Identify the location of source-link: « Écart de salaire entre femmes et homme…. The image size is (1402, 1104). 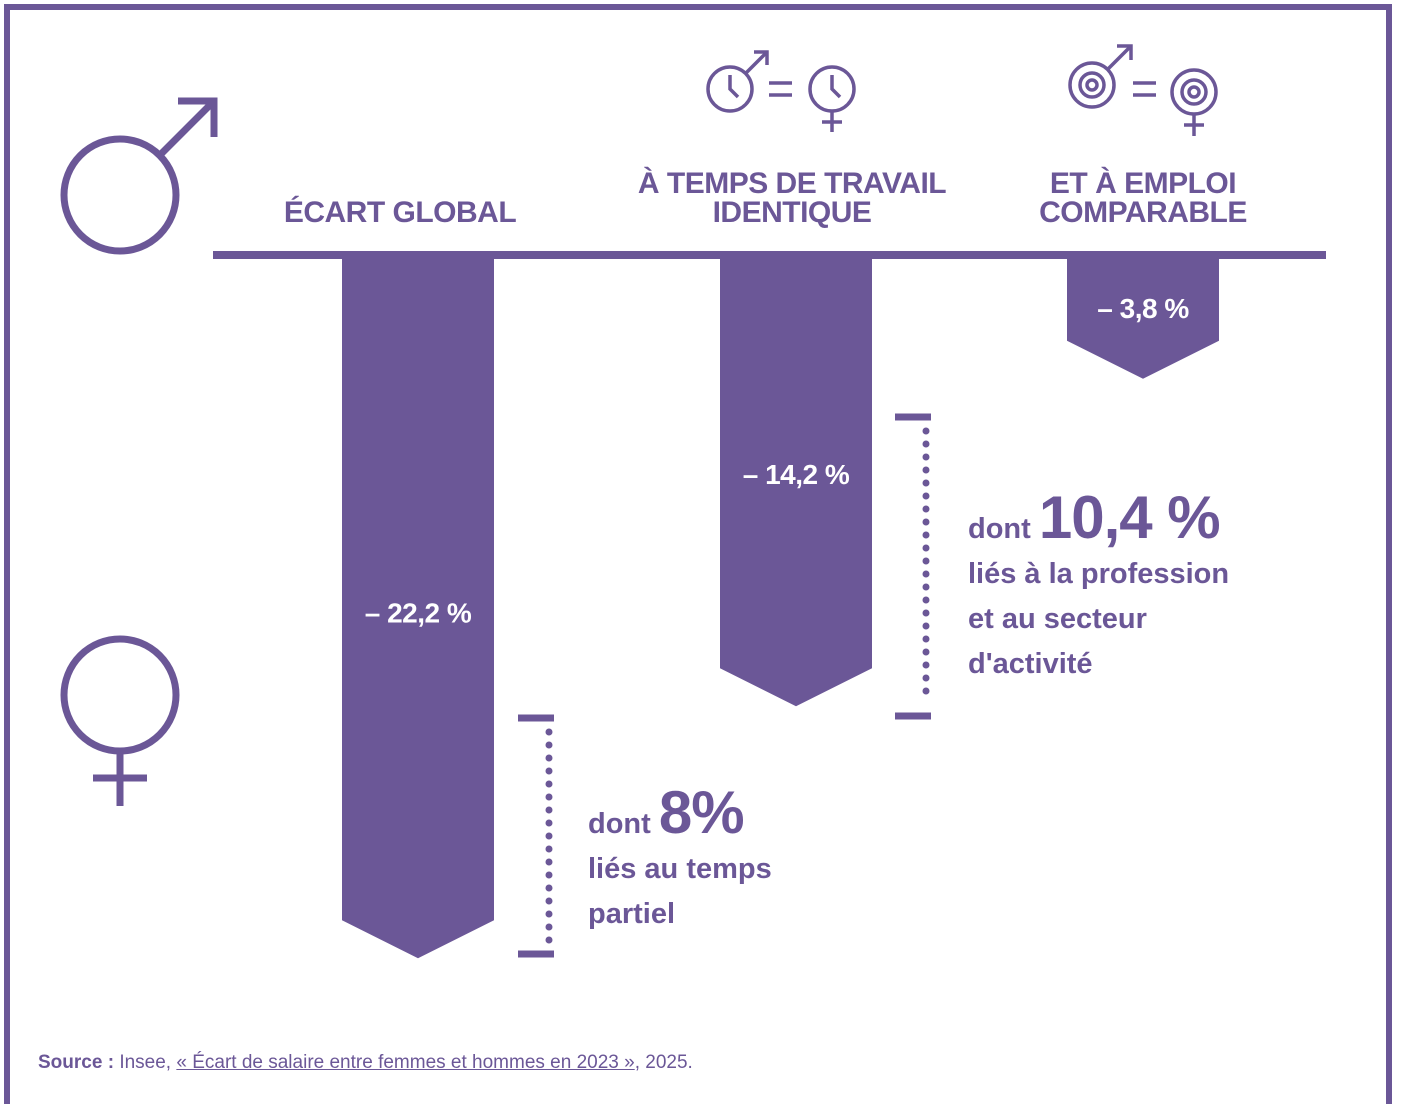
(405, 1062).